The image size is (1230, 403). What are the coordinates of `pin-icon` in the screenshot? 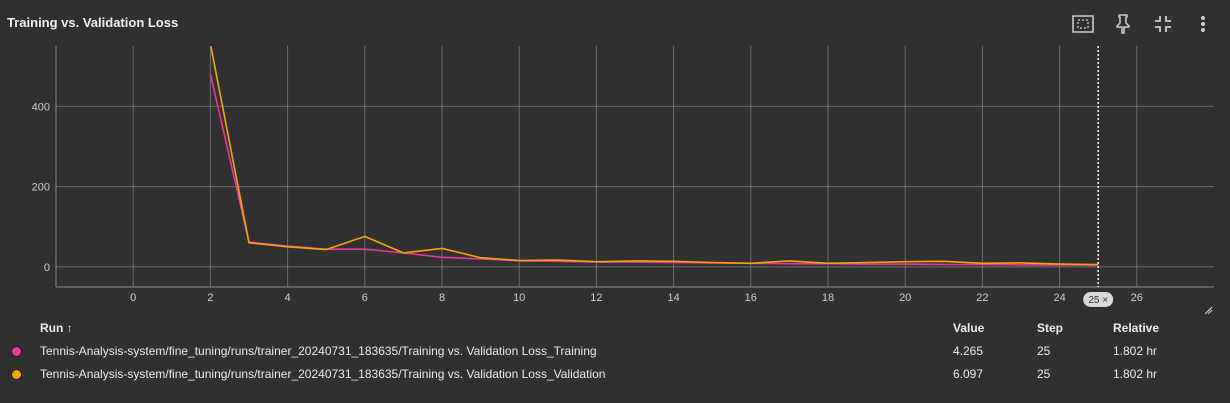 It's located at (1123, 24).